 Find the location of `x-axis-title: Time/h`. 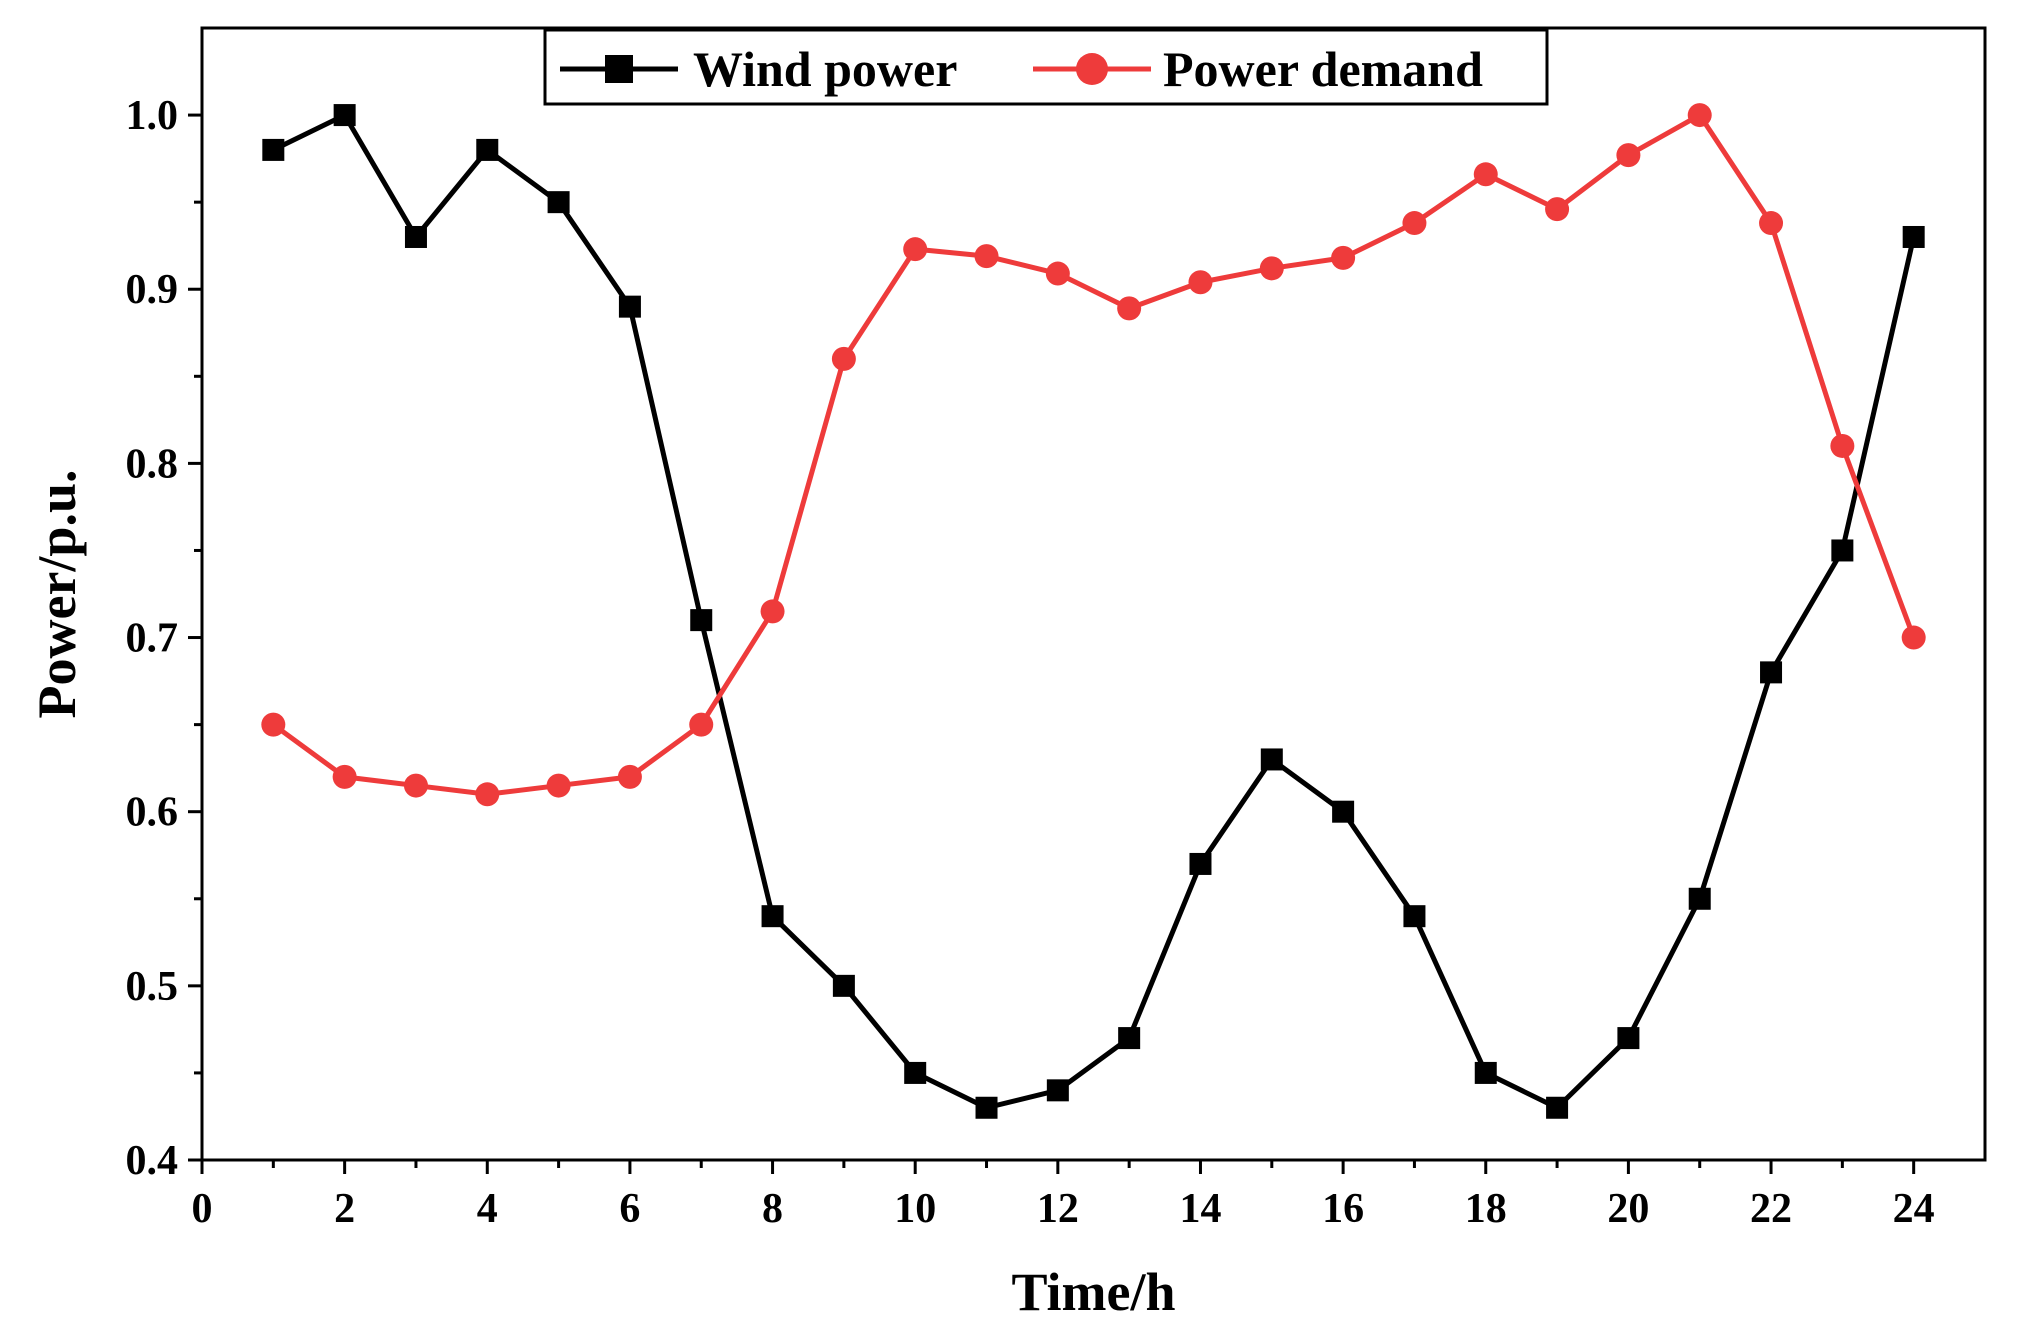

x-axis-title: Time/h is located at coordinates (1093, 1292).